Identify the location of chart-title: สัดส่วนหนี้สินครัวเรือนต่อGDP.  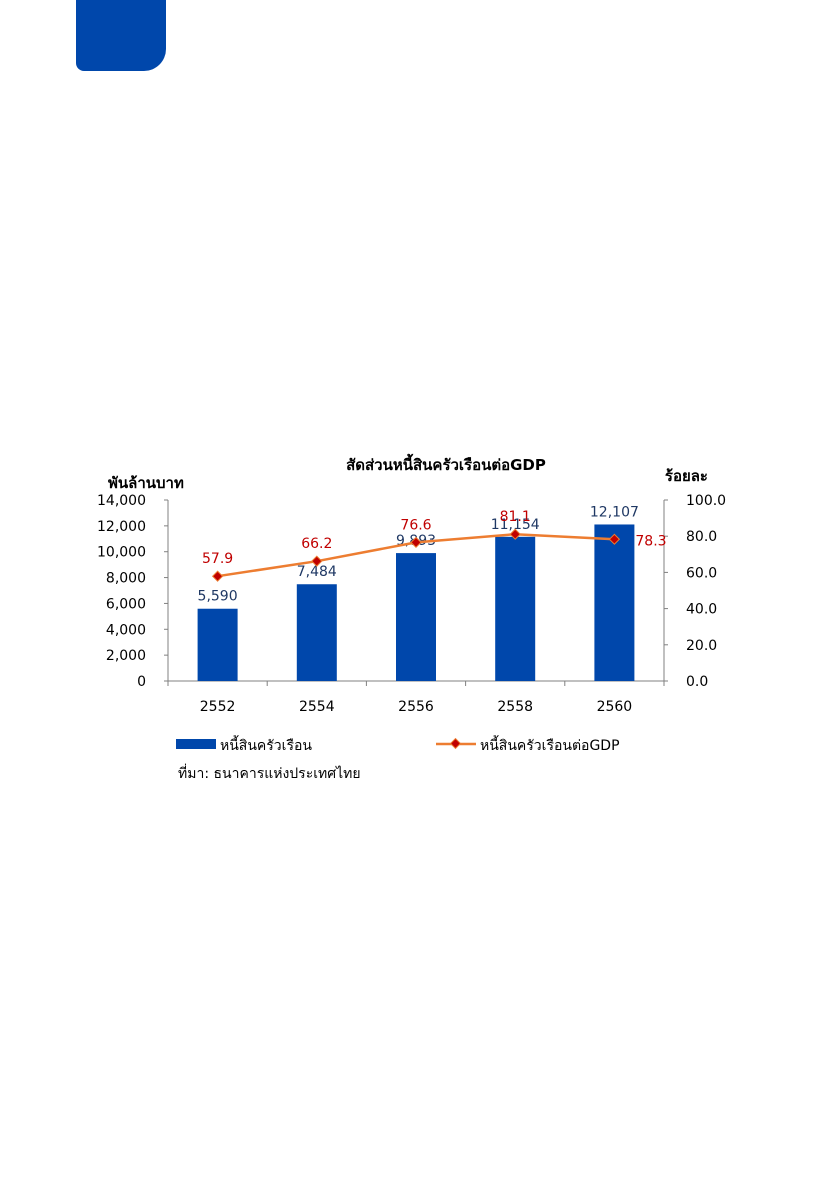
(446, 463).